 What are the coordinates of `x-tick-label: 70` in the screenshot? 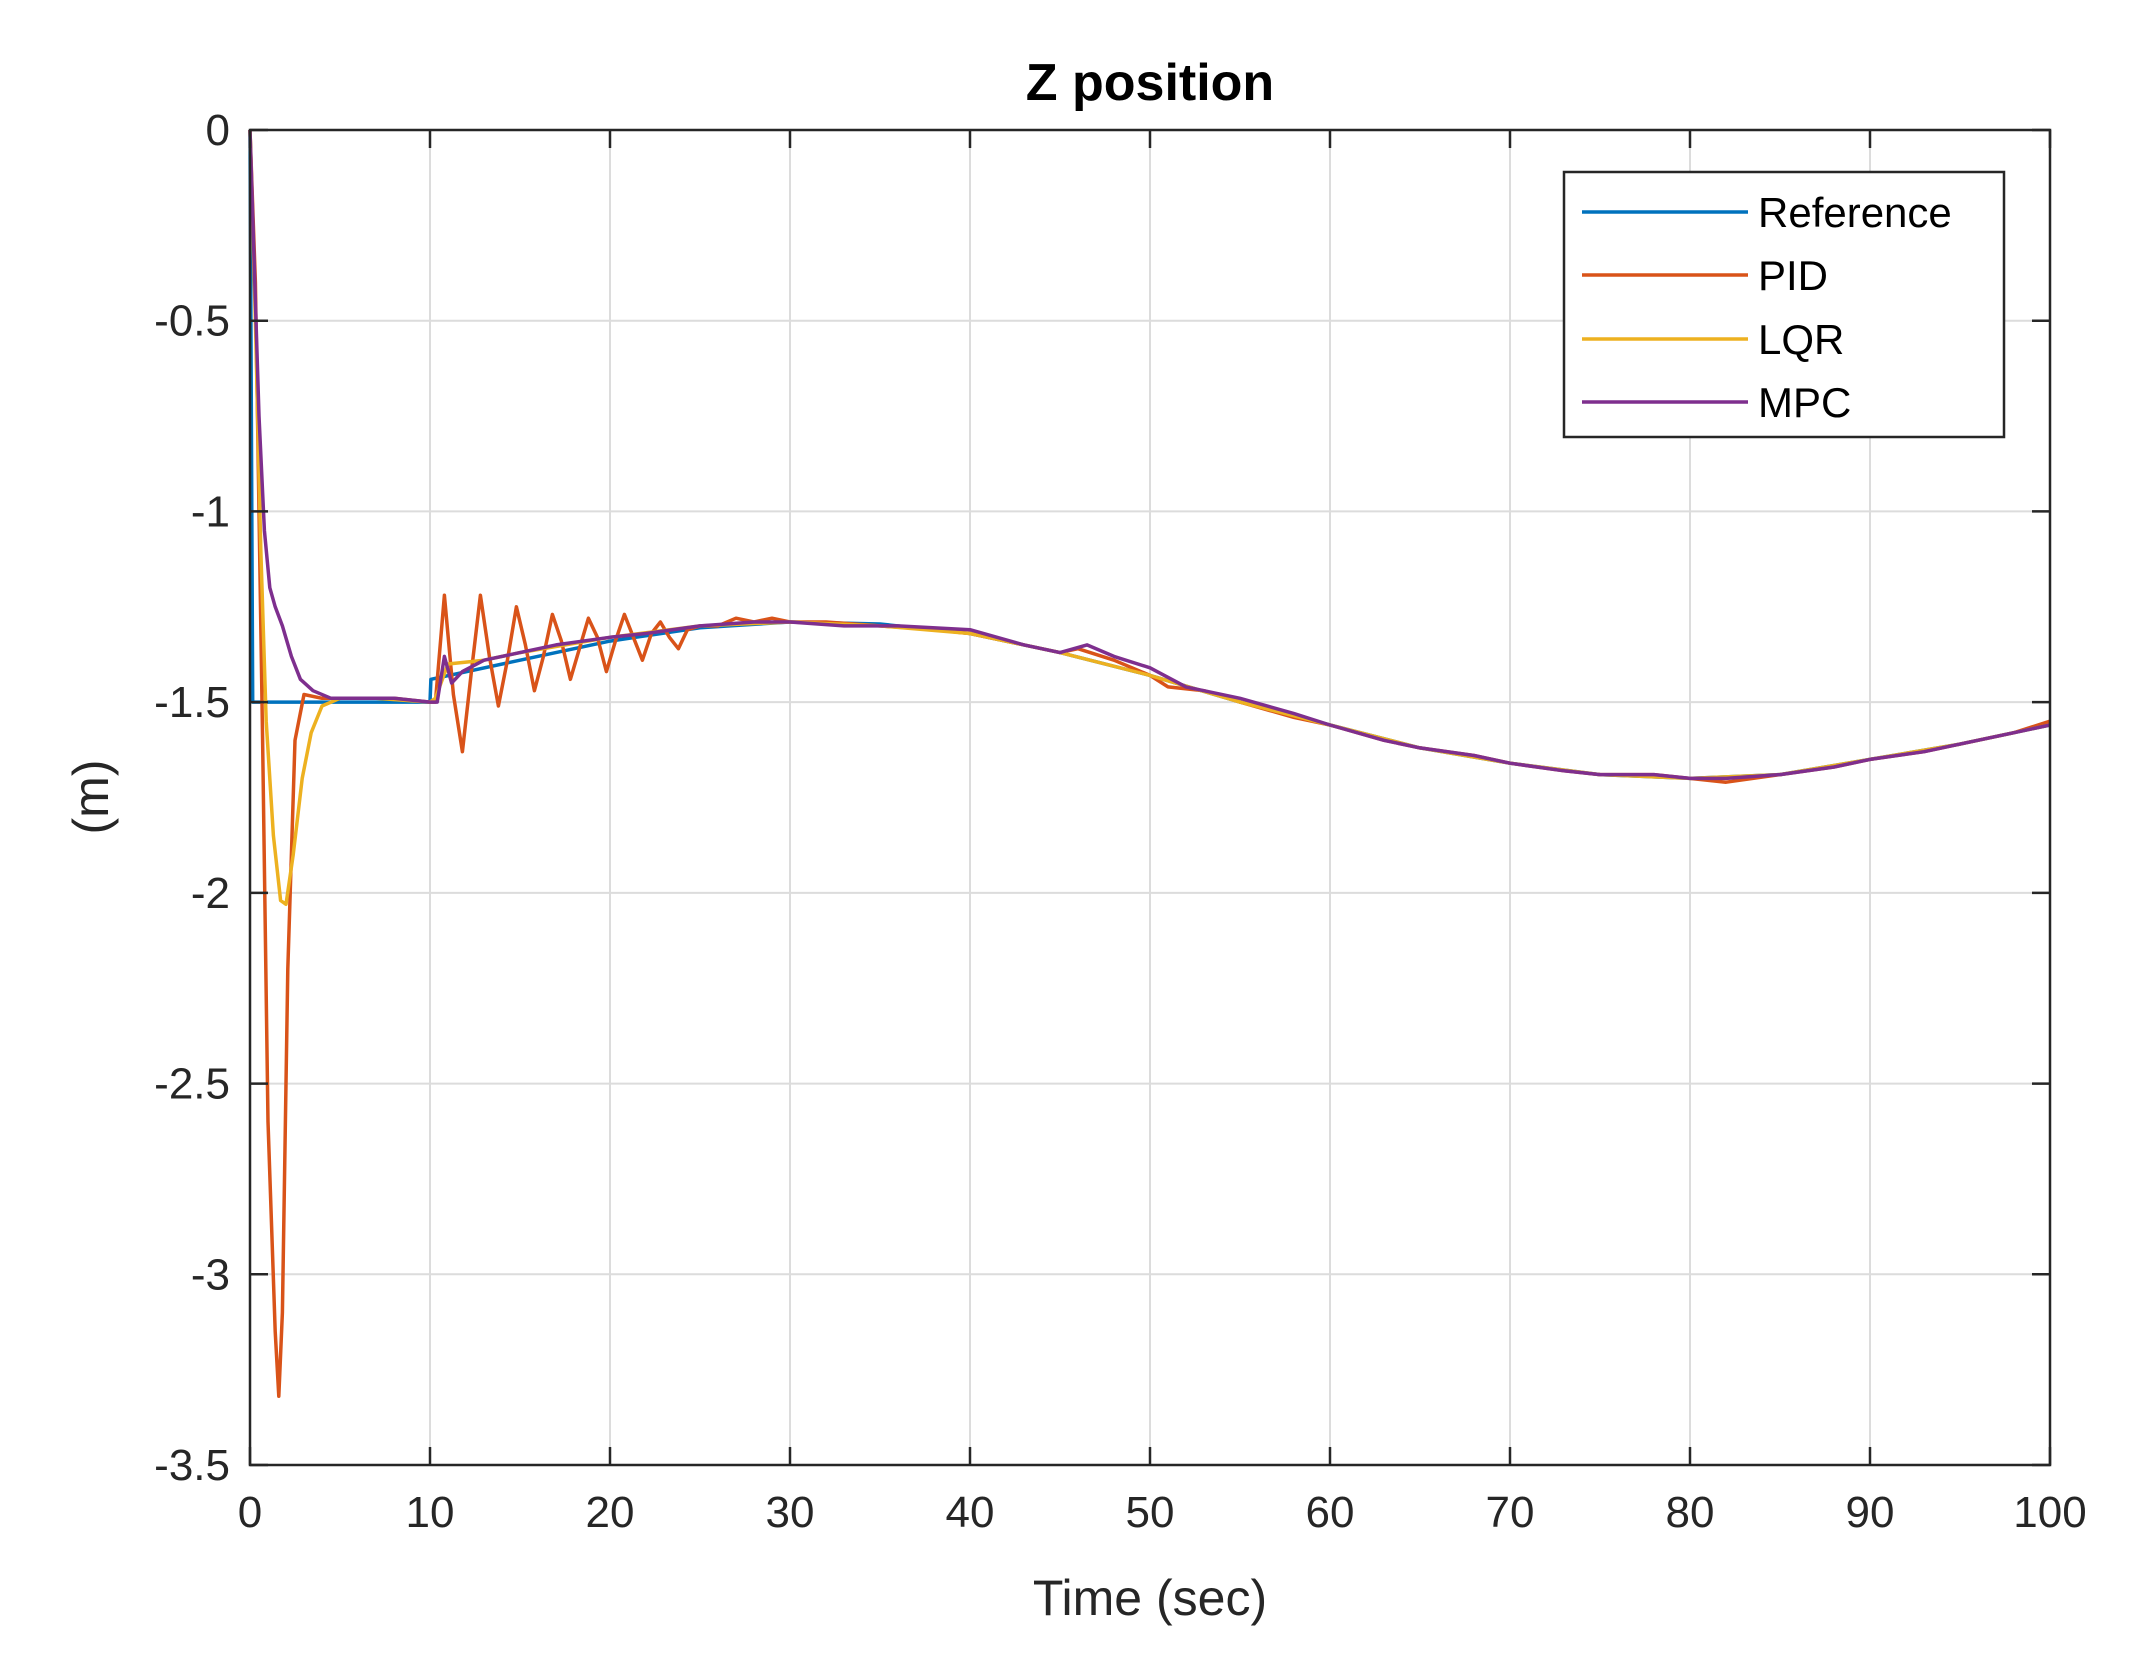 It's located at (1510, 1512).